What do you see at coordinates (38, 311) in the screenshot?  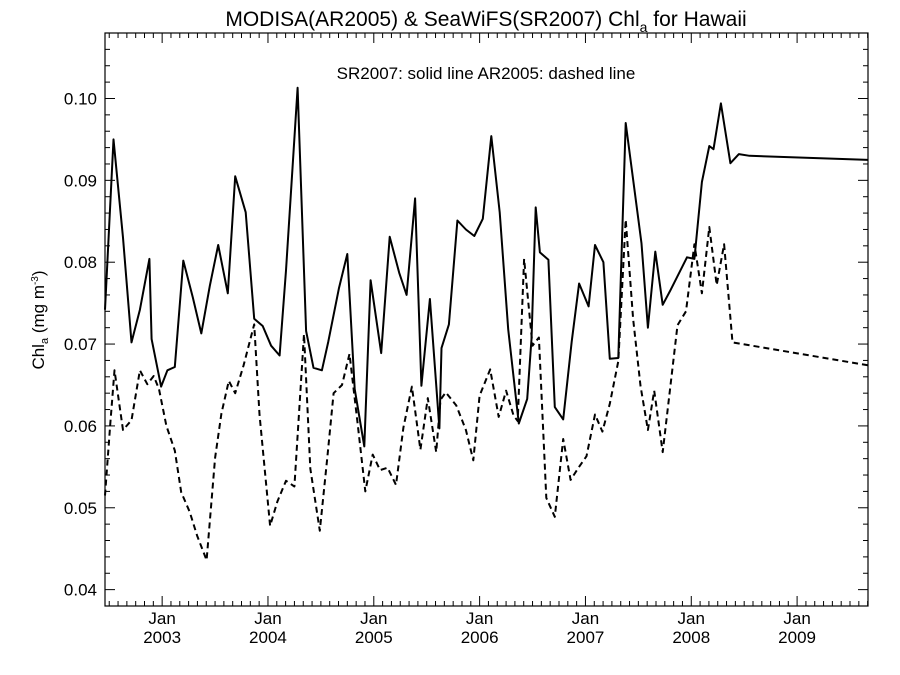 I see `y-axis-label-units: (mg m` at bounding box center [38, 311].